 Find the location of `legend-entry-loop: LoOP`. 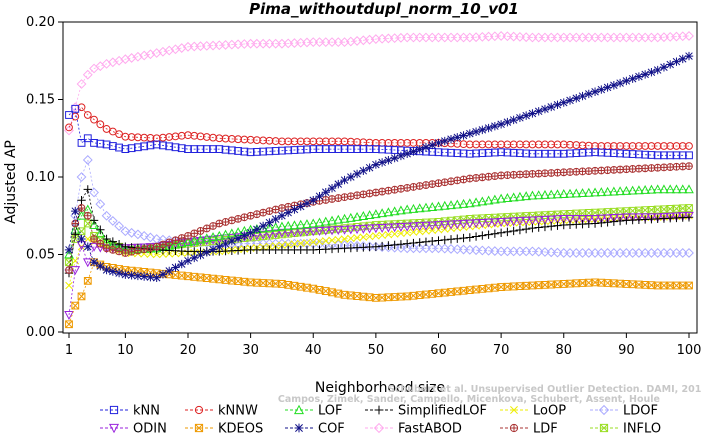

legend-entry-loop: LoOP is located at coordinates (533, 411).